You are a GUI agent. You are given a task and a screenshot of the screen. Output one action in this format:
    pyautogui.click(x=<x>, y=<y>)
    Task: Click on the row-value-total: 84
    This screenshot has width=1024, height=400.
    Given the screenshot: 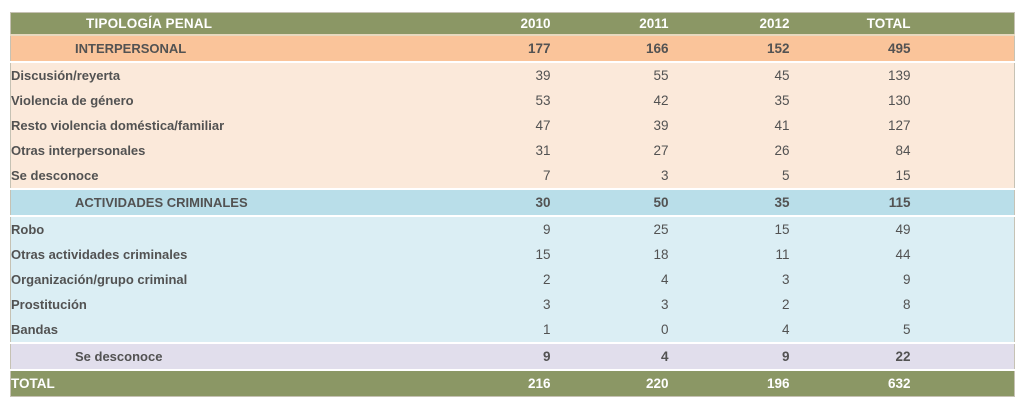 What is the action you would take?
    pyautogui.click(x=850, y=150)
    